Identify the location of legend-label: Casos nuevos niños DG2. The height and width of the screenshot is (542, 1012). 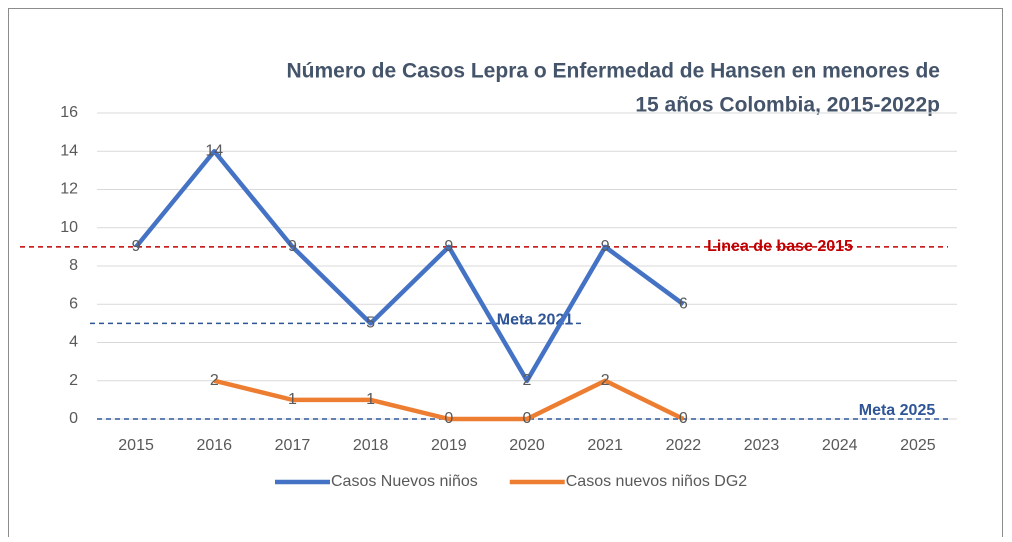
(657, 481).